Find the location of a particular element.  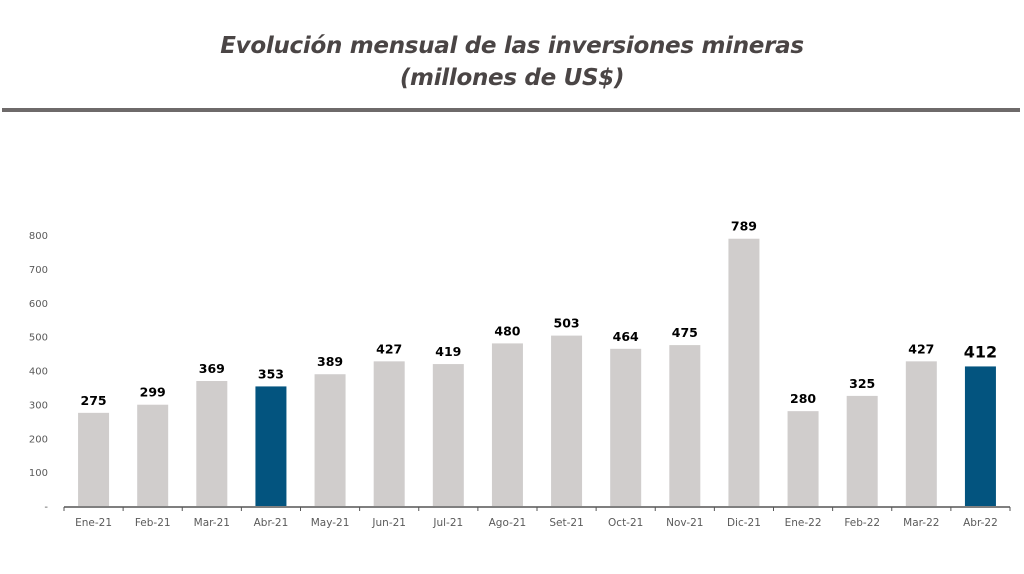

data-label: 389 is located at coordinates (330, 361).